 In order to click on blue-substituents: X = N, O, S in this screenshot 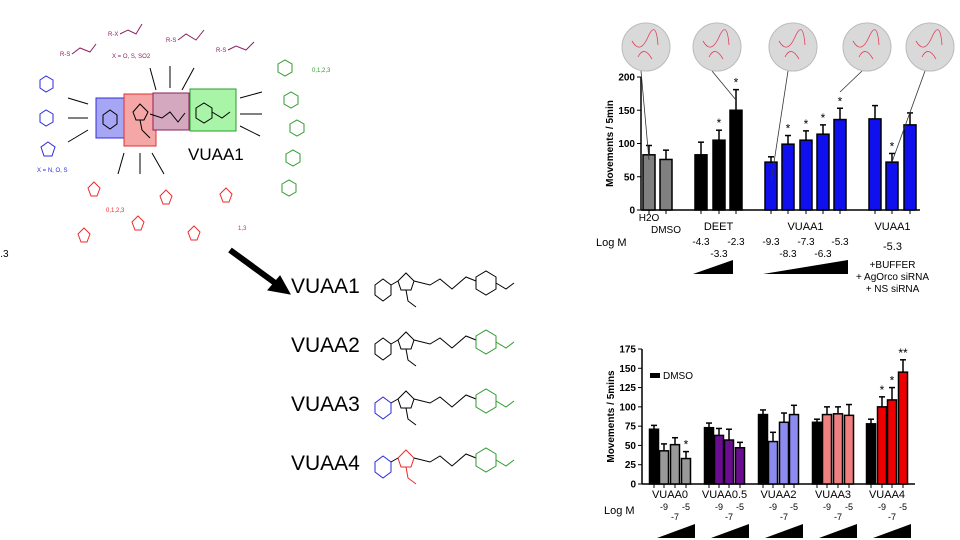, I will do `click(52, 124)`.